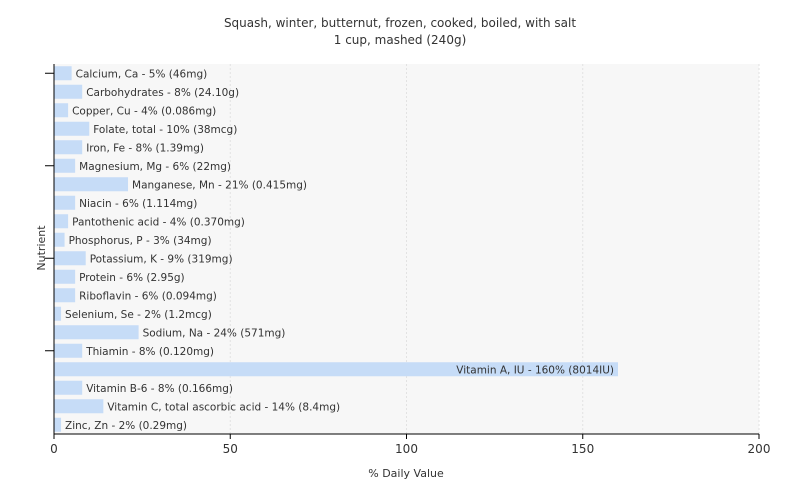 Image resolution: width=800 pixels, height=500 pixels. Describe the element at coordinates (138, 204) in the screenshot. I see `bar-label: Niacin - 6% (1.114mg)` at that location.